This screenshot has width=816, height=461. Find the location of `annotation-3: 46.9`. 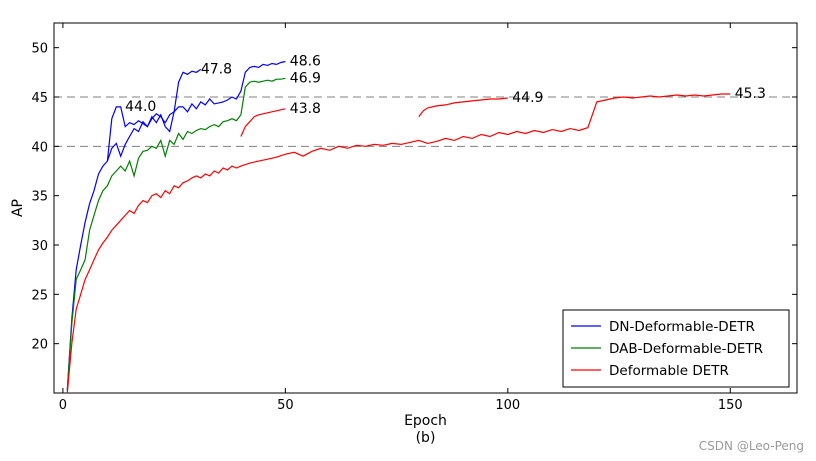

annotation-3: 46.9 is located at coordinates (305, 78).